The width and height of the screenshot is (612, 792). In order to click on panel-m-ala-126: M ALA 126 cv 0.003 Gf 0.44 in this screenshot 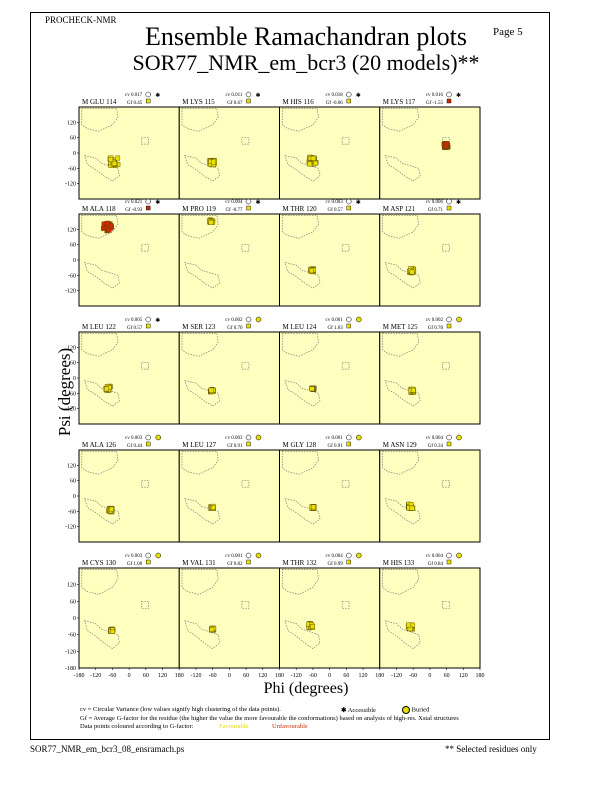, I will do `click(129, 488)`.